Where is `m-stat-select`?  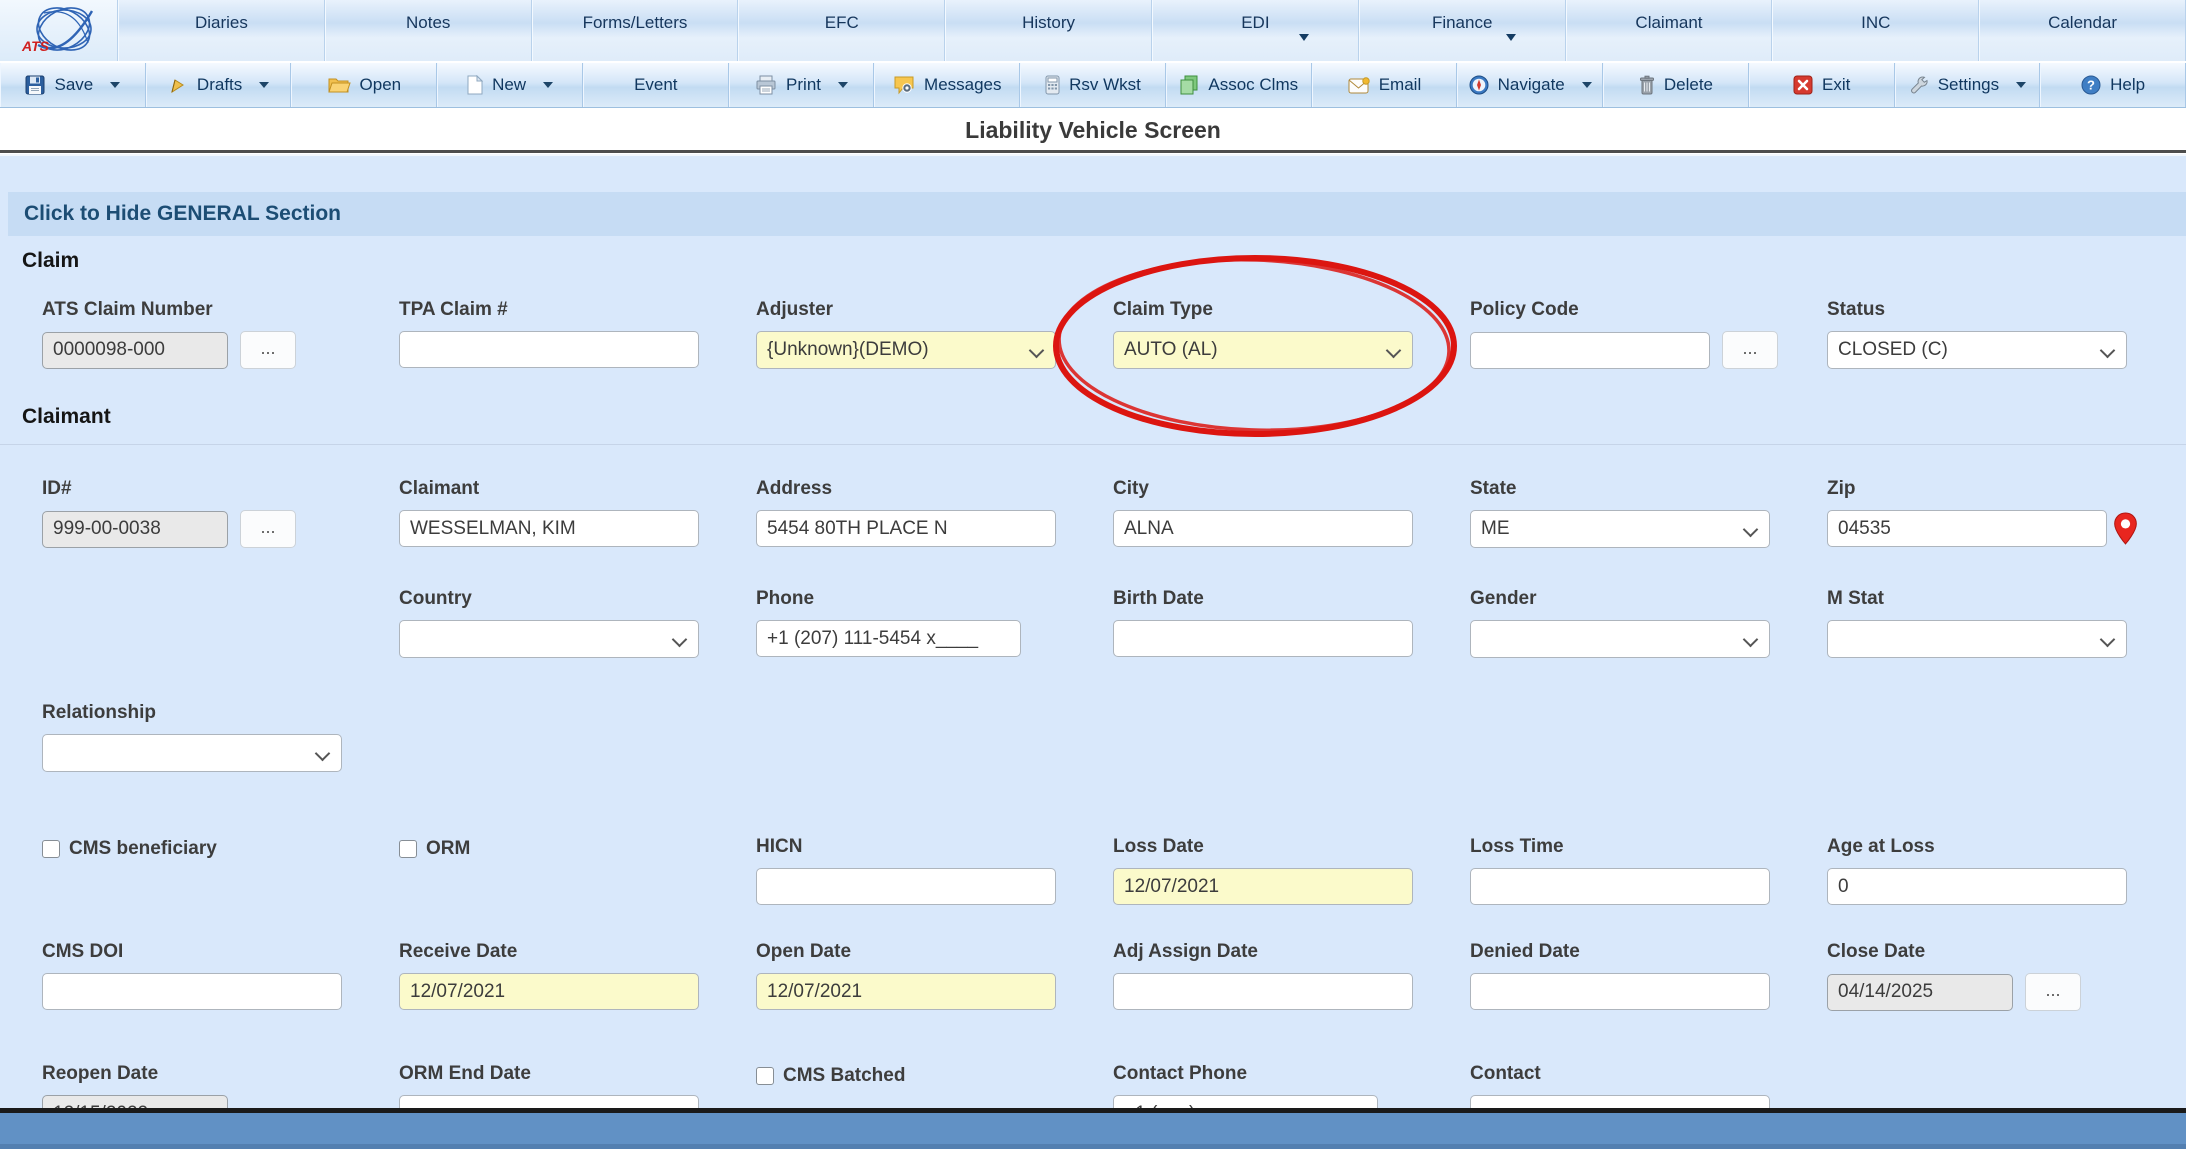
m-stat-select is located at coordinates (1977, 639).